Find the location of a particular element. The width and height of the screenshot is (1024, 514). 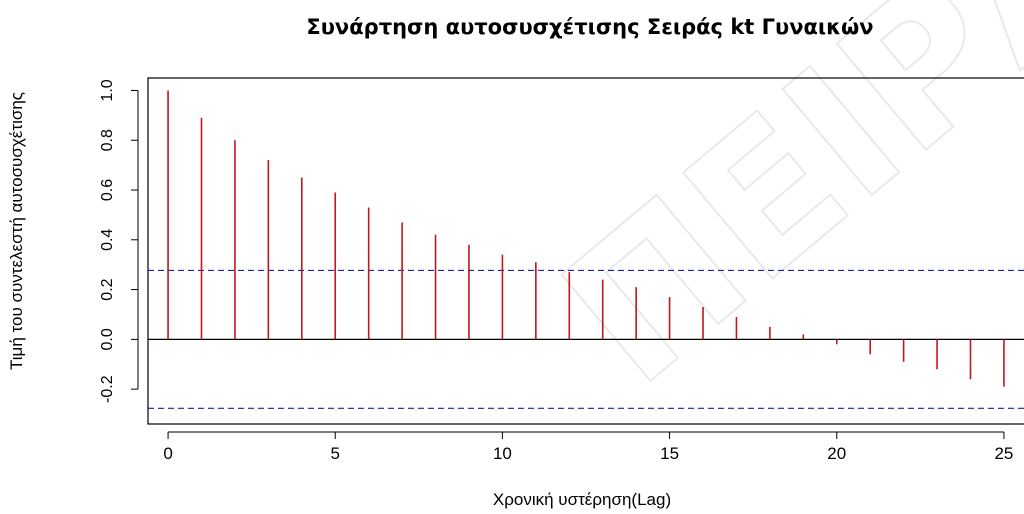

y-tick-label-4: 0.6 is located at coordinates (107, 190).